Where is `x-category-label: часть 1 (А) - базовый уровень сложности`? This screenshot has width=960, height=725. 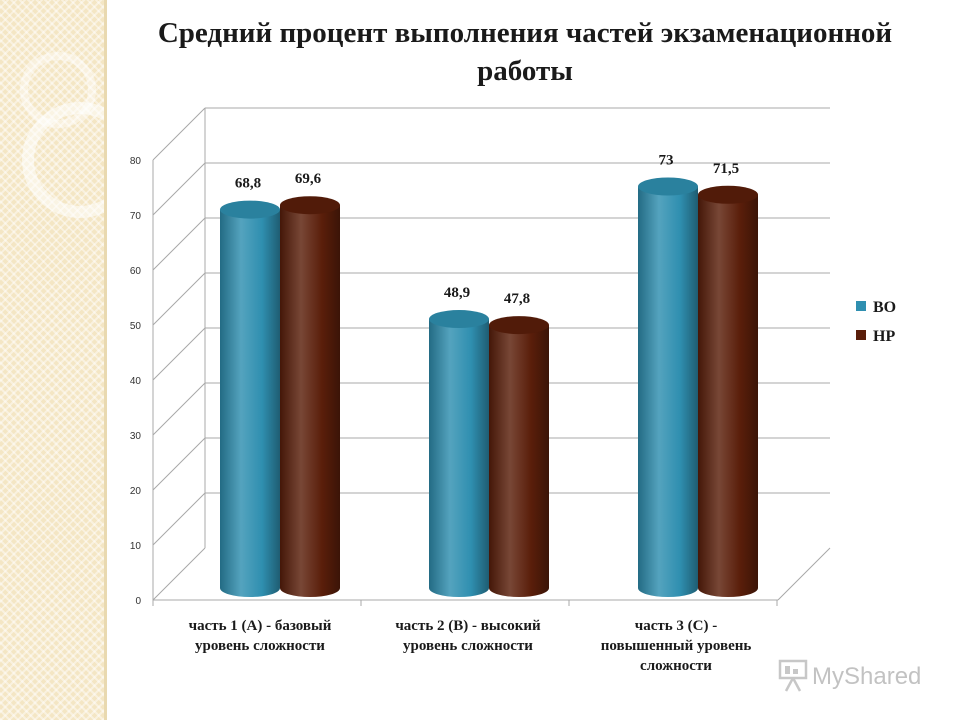
x-category-label: часть 1 (А) - базовый уровень сложности is located at coordinates (260, 636).